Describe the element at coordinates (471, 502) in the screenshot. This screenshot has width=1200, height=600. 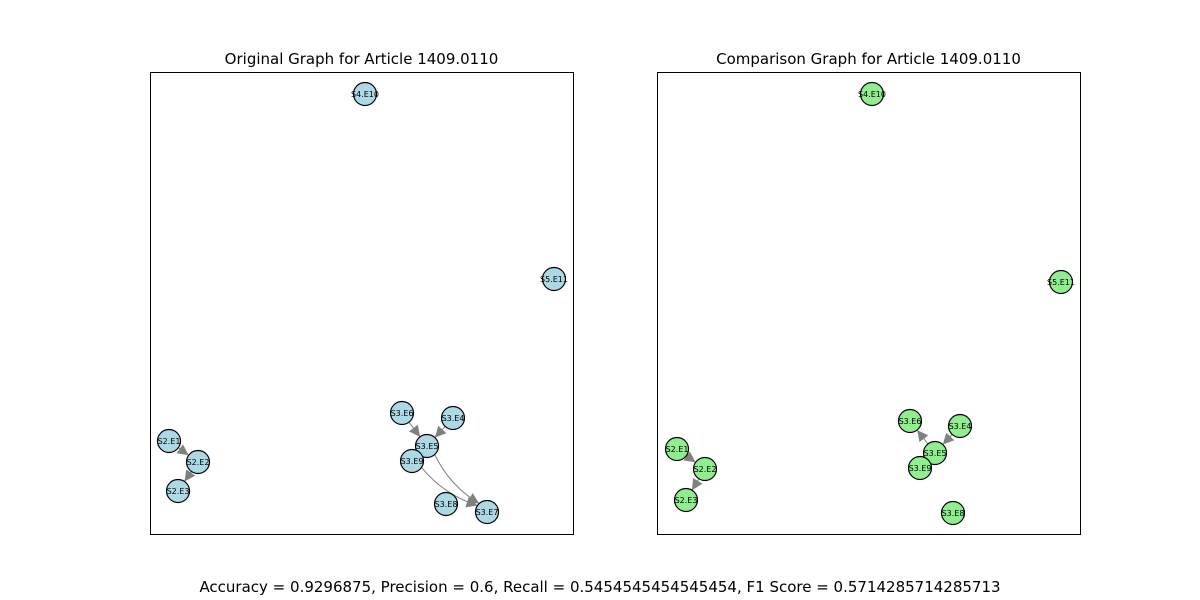
I see `arrowhead-S3.E9-S3.E7` at that location.